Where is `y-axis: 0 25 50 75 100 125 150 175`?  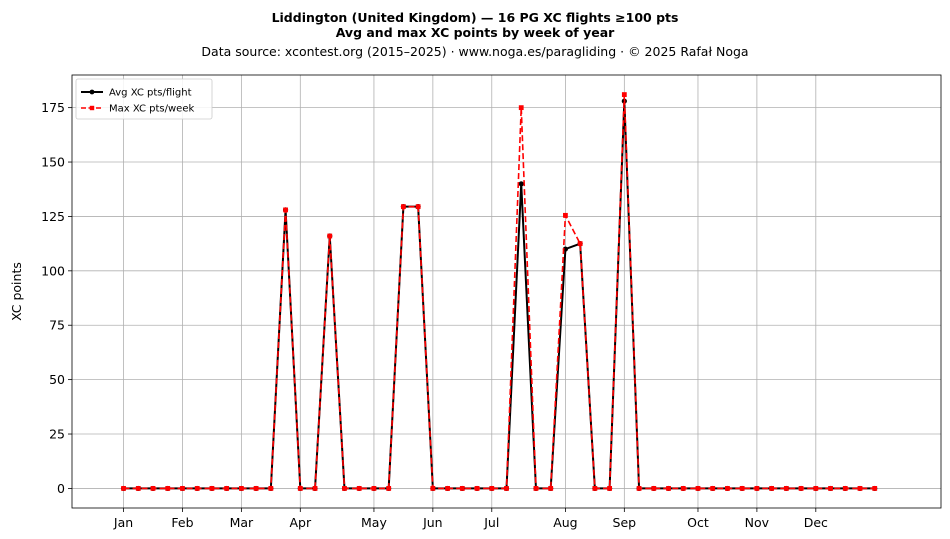 y-axis: 0 25 50 75 100 125 150 175 is located at coordinates (56, 298).